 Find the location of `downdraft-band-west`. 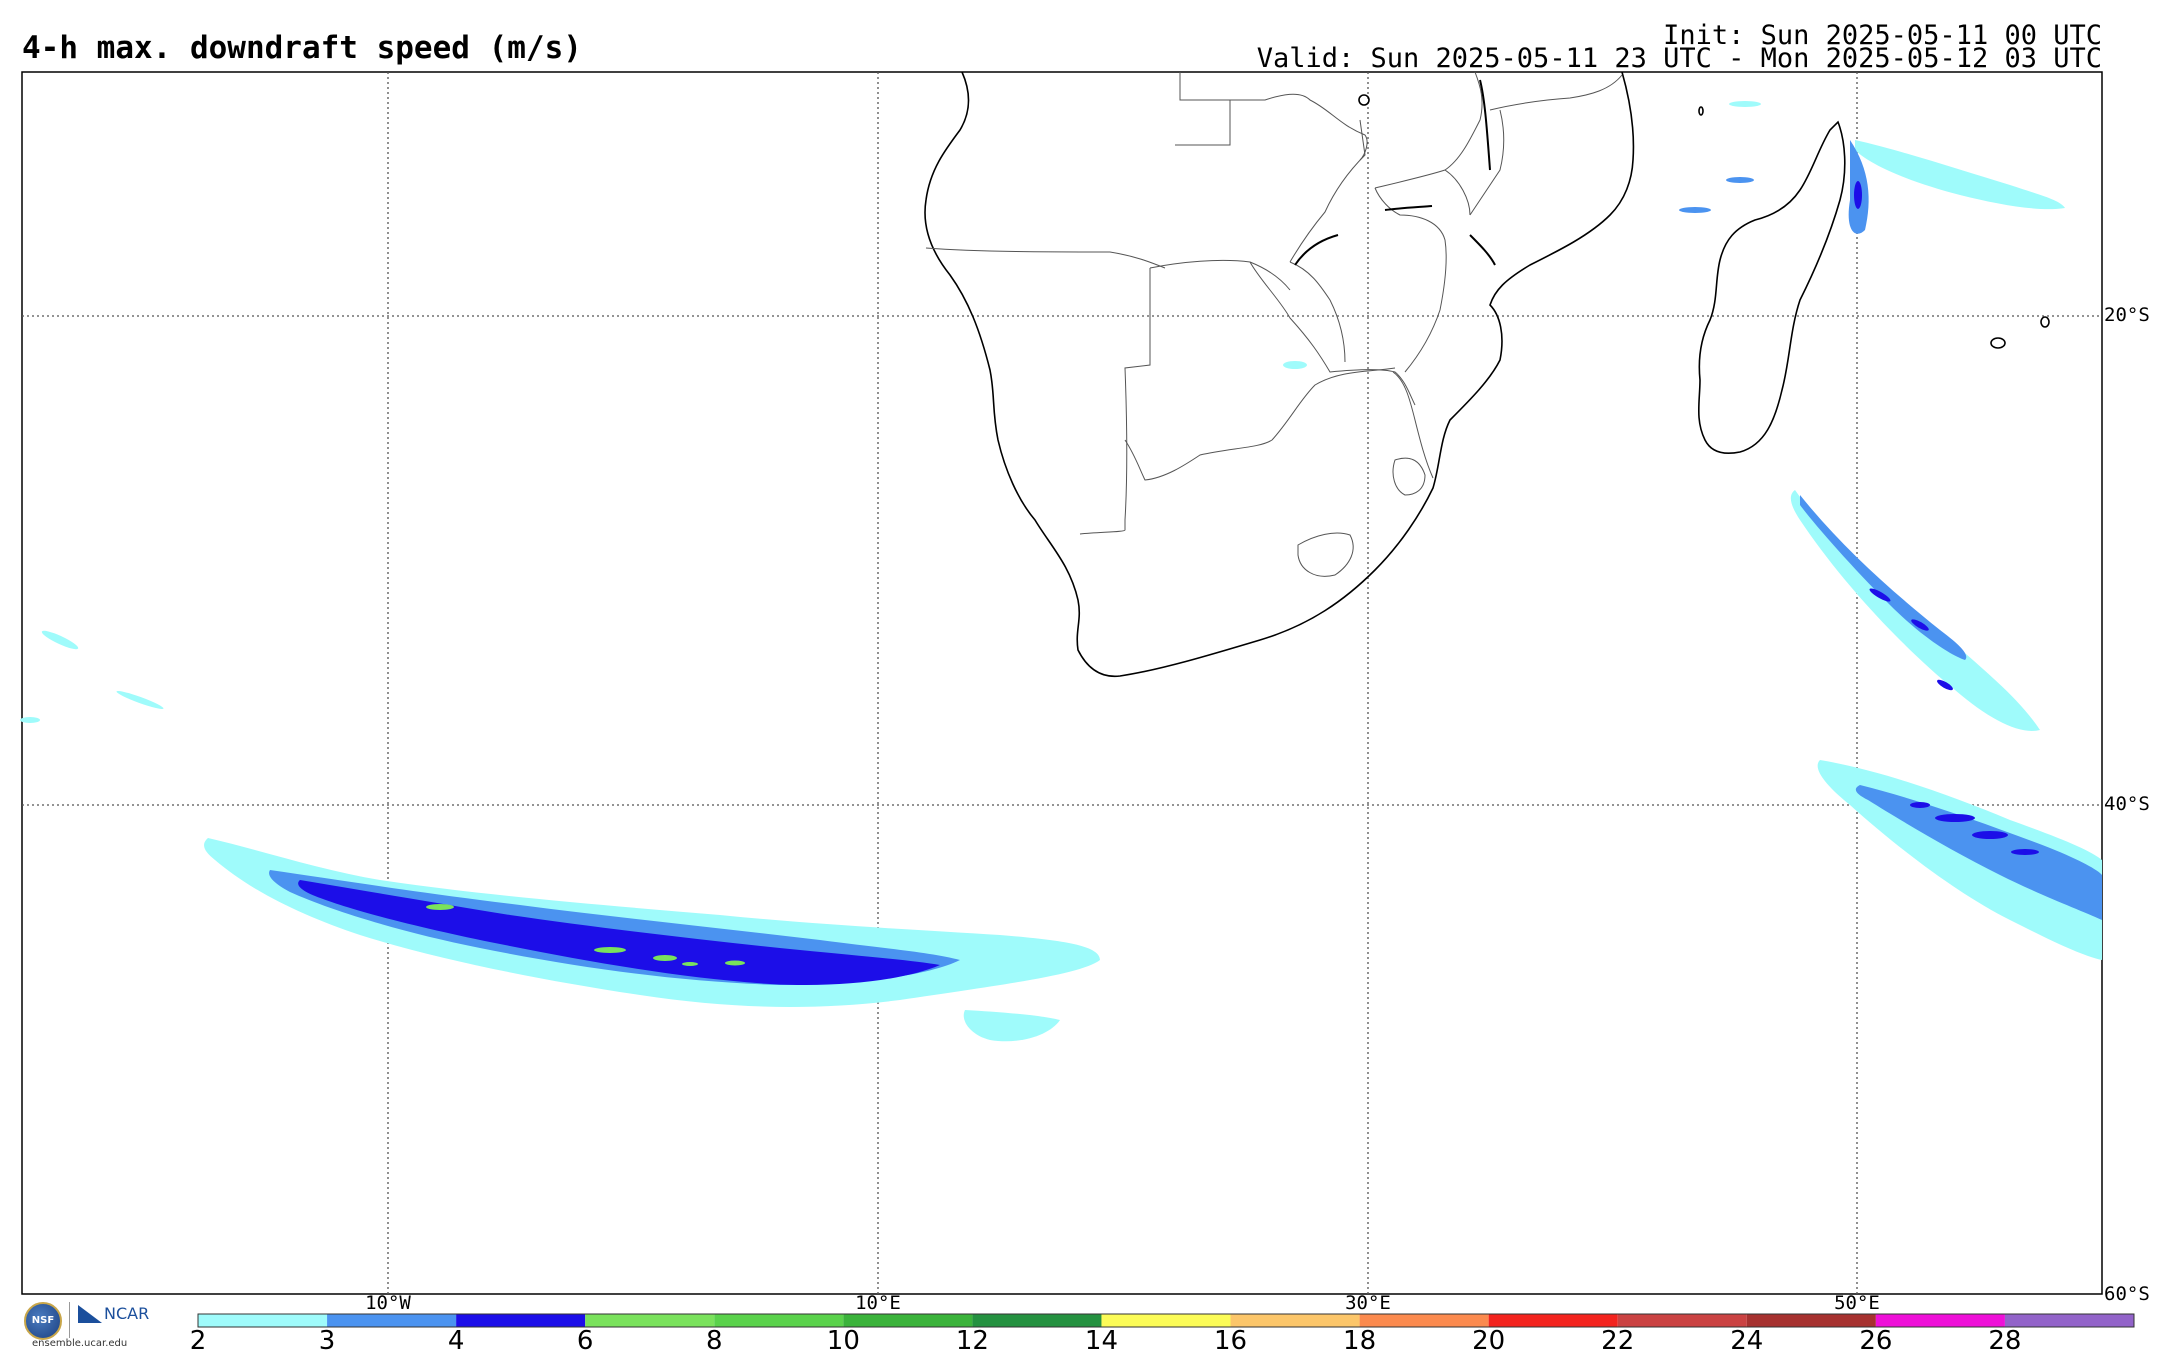

downdraft-band-west is located at coordinates (652, 940).